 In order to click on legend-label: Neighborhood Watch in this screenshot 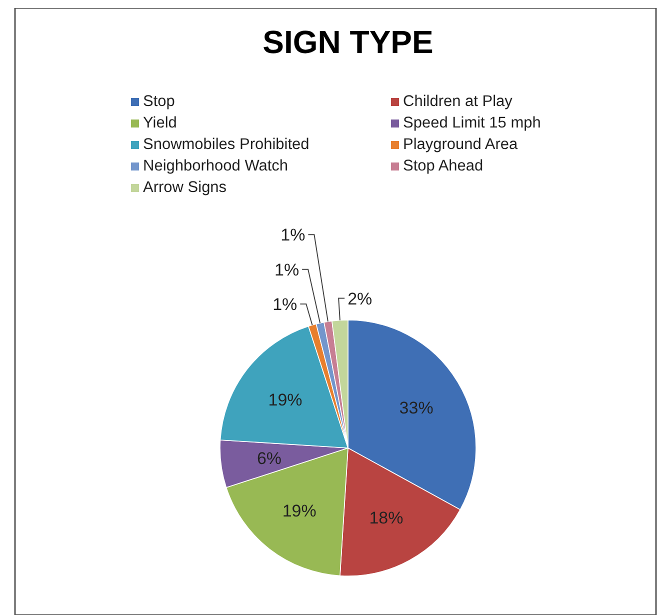, I will do `click(215, 166)`.